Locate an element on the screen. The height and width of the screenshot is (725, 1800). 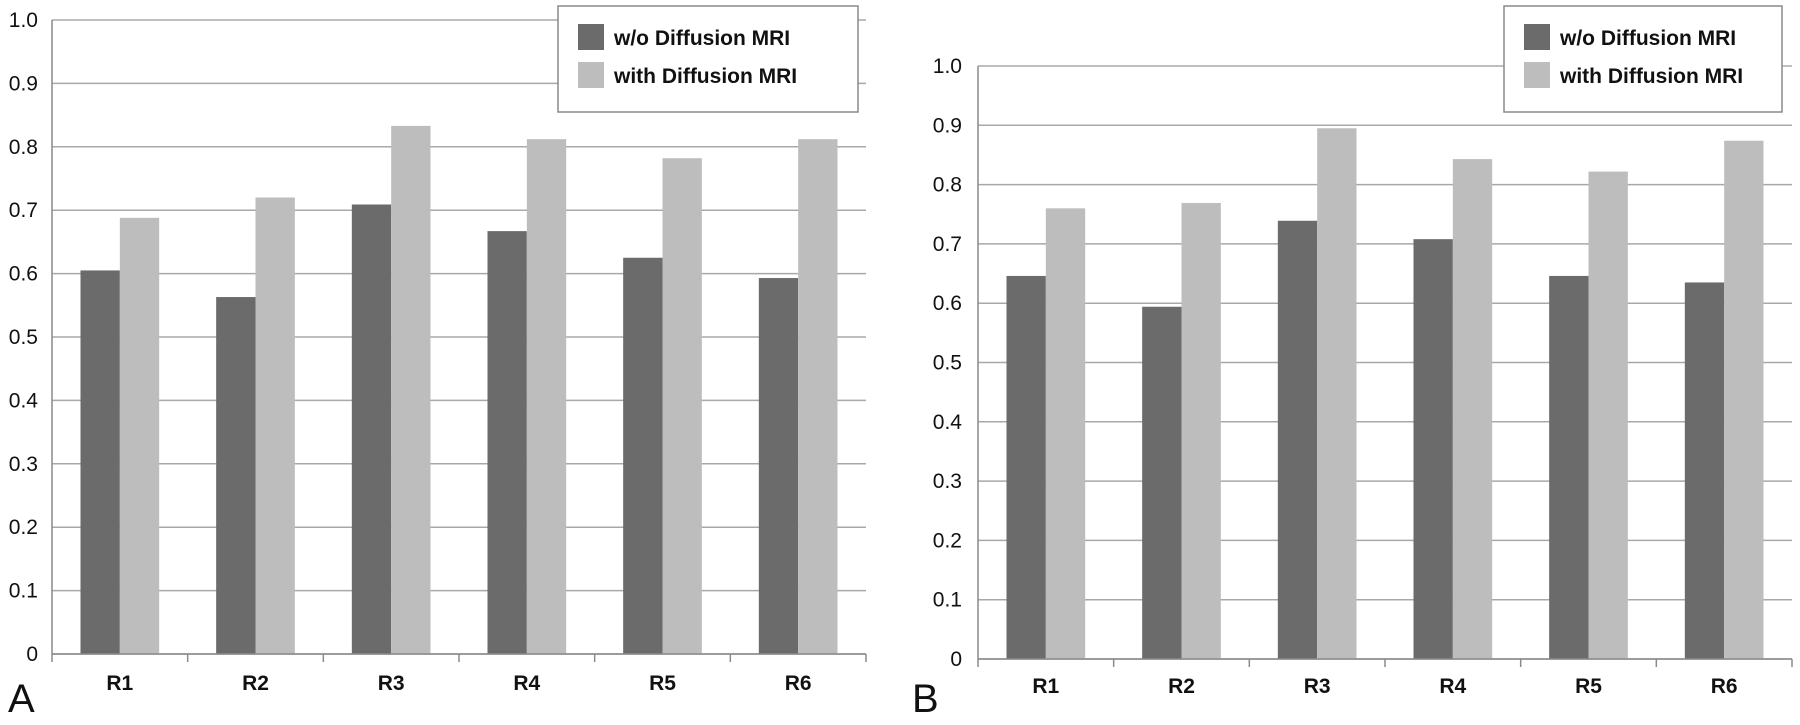
panel-label: B is located at coordinates (925, 698).